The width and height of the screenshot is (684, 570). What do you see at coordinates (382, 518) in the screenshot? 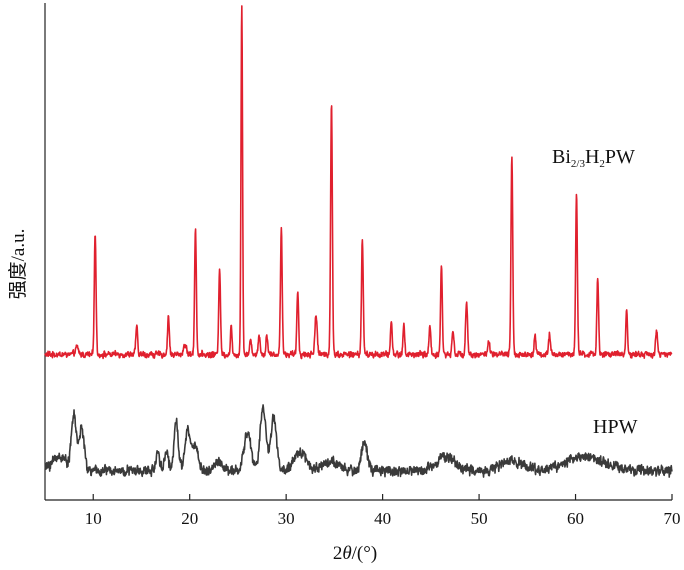
I see `x-tick-label-40: 40` at bounding box center [382, 518].